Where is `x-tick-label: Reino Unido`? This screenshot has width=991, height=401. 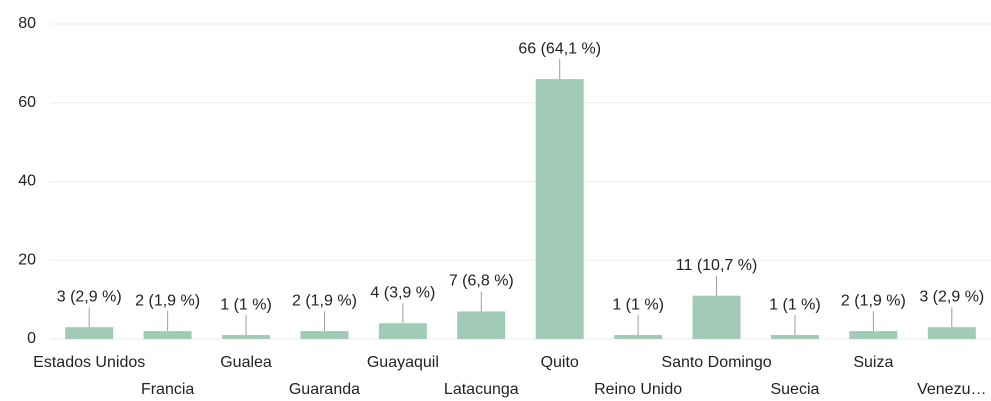
x-tick-label: Reino Unido is located at coordinates (638, 389).